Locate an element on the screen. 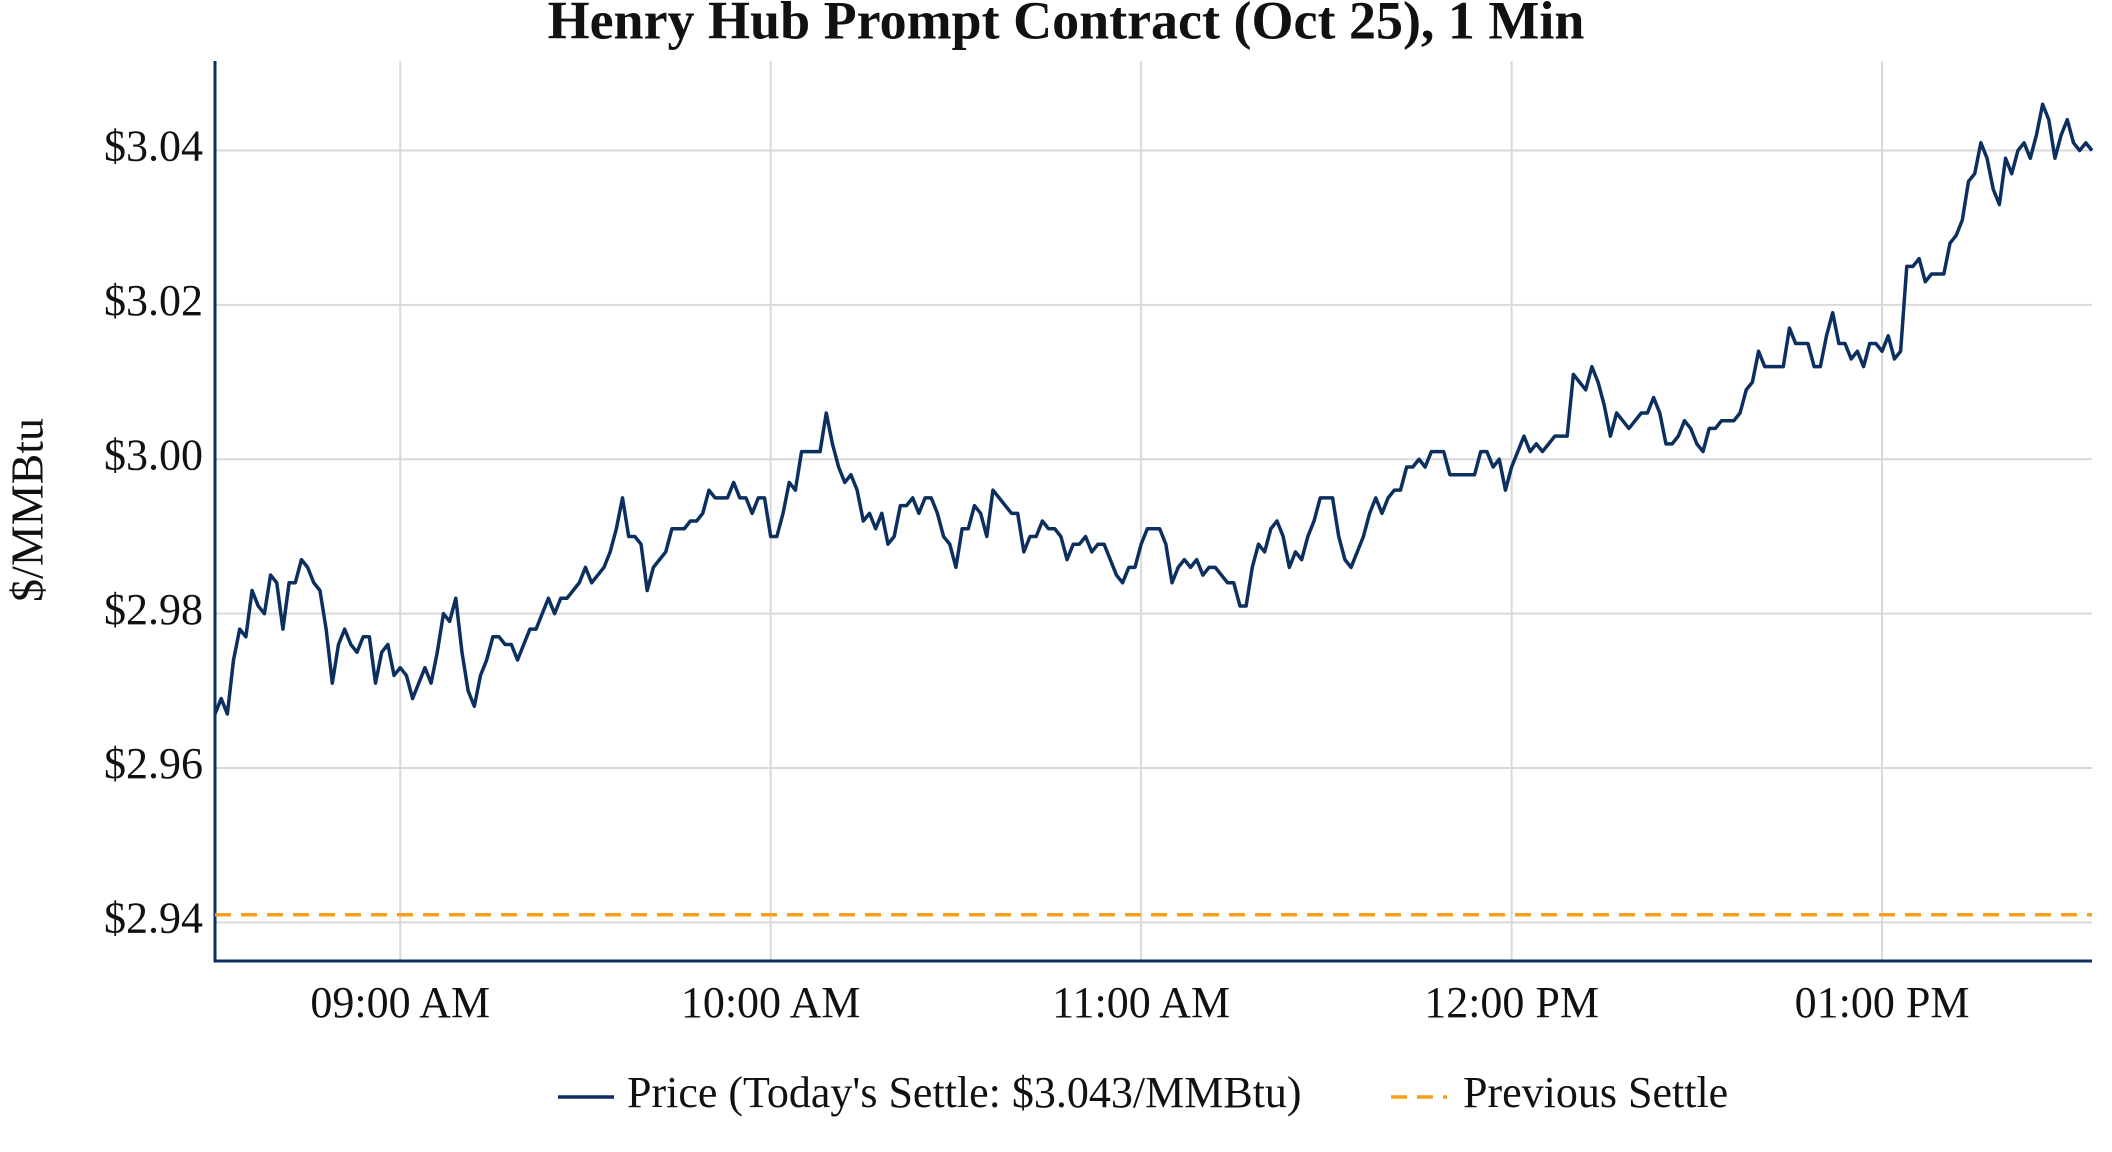 The width and height of the screenshot is (2112, 1152). y-tick-label: $3.04 is located at coordinates (153, 146).